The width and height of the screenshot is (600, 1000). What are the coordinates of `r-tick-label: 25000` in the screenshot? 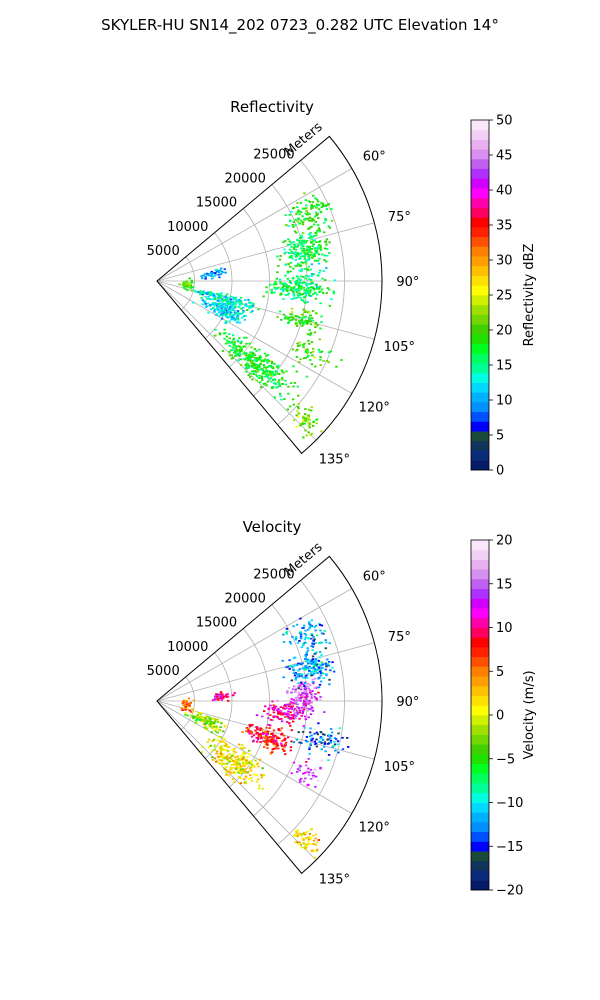 It's located at (273, 574).